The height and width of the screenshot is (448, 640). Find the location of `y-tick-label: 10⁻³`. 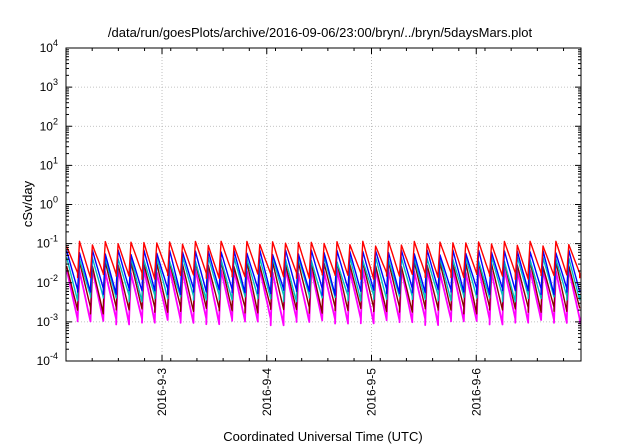

y-tick-label: 10⁻³ is located at coordinates (47, 320).